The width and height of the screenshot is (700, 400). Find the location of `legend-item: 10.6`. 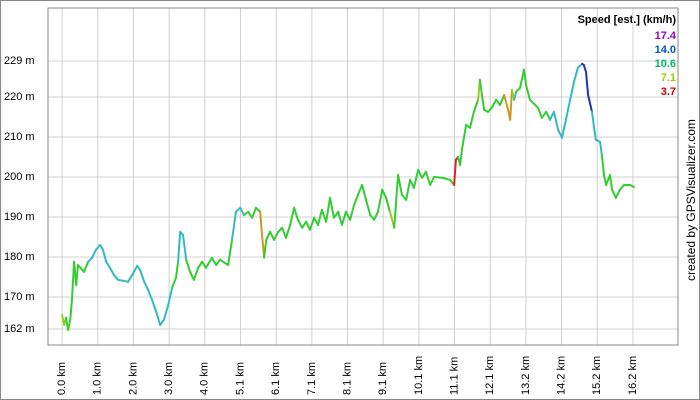

legend-item: 10.6 is located at coordinates (665, 64).